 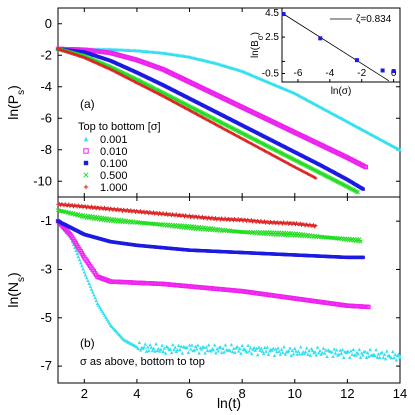 What do you see at coordinates (46, 220) in the screenshot?
I see `y-tick-label: -1` at bounding box center [46, 220].